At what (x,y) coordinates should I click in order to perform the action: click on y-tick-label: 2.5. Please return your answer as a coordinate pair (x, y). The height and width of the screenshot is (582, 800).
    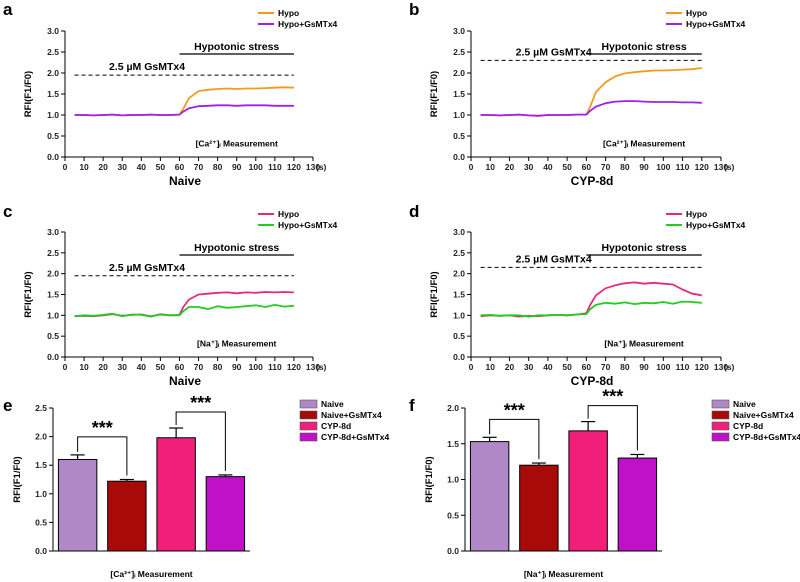
    Looking at the image, I should click on (41, 408).